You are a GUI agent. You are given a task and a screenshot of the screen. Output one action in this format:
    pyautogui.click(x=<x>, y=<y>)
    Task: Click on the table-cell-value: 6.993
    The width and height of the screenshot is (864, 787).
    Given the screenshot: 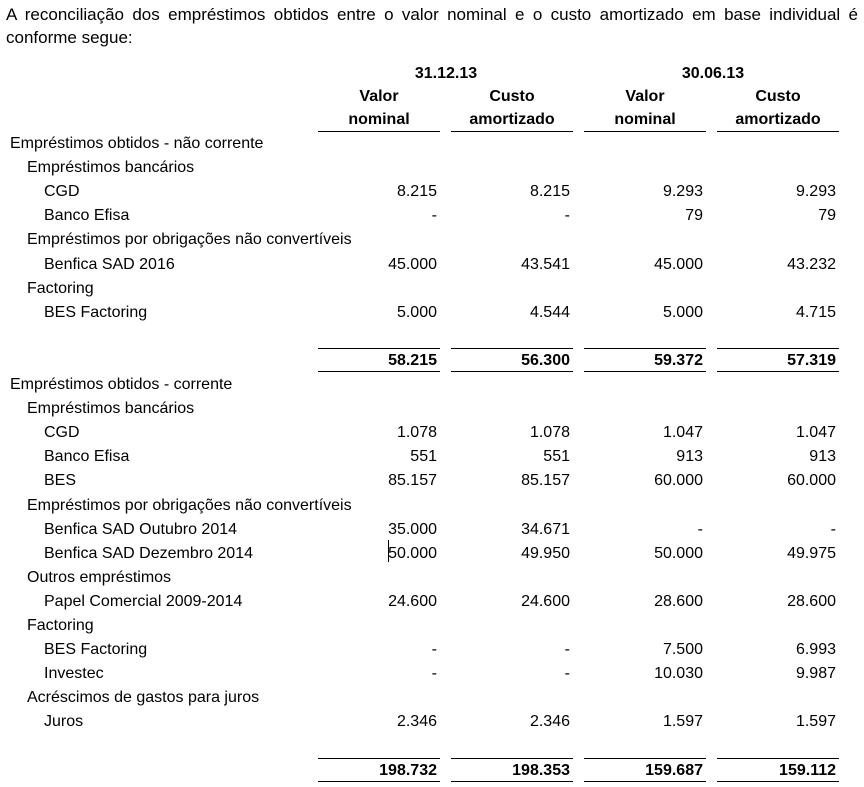 What is the action you would take?
    pyautogui.click(x=815, y=650)
    